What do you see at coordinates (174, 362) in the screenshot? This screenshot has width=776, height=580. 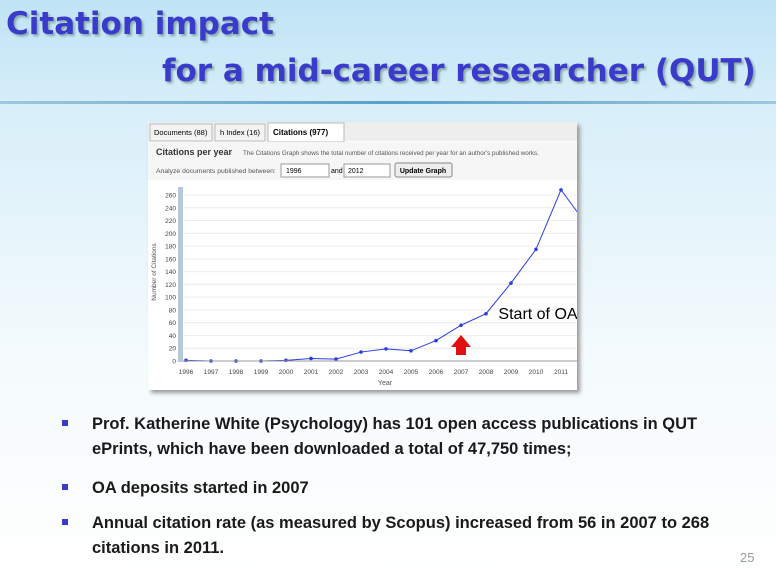 I see `y-tick-label: 0` at bounding box center [174, 362].